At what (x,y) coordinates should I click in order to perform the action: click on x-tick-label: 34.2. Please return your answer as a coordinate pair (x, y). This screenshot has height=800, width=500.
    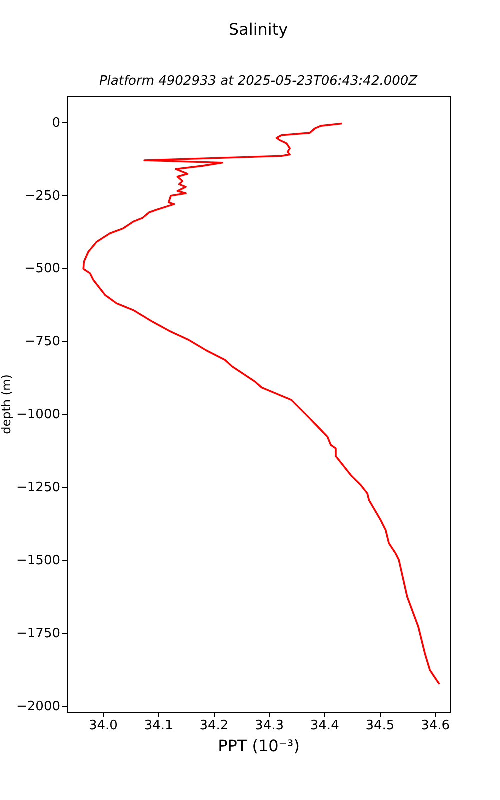
    Looking at the image, I should click on (214, 726).